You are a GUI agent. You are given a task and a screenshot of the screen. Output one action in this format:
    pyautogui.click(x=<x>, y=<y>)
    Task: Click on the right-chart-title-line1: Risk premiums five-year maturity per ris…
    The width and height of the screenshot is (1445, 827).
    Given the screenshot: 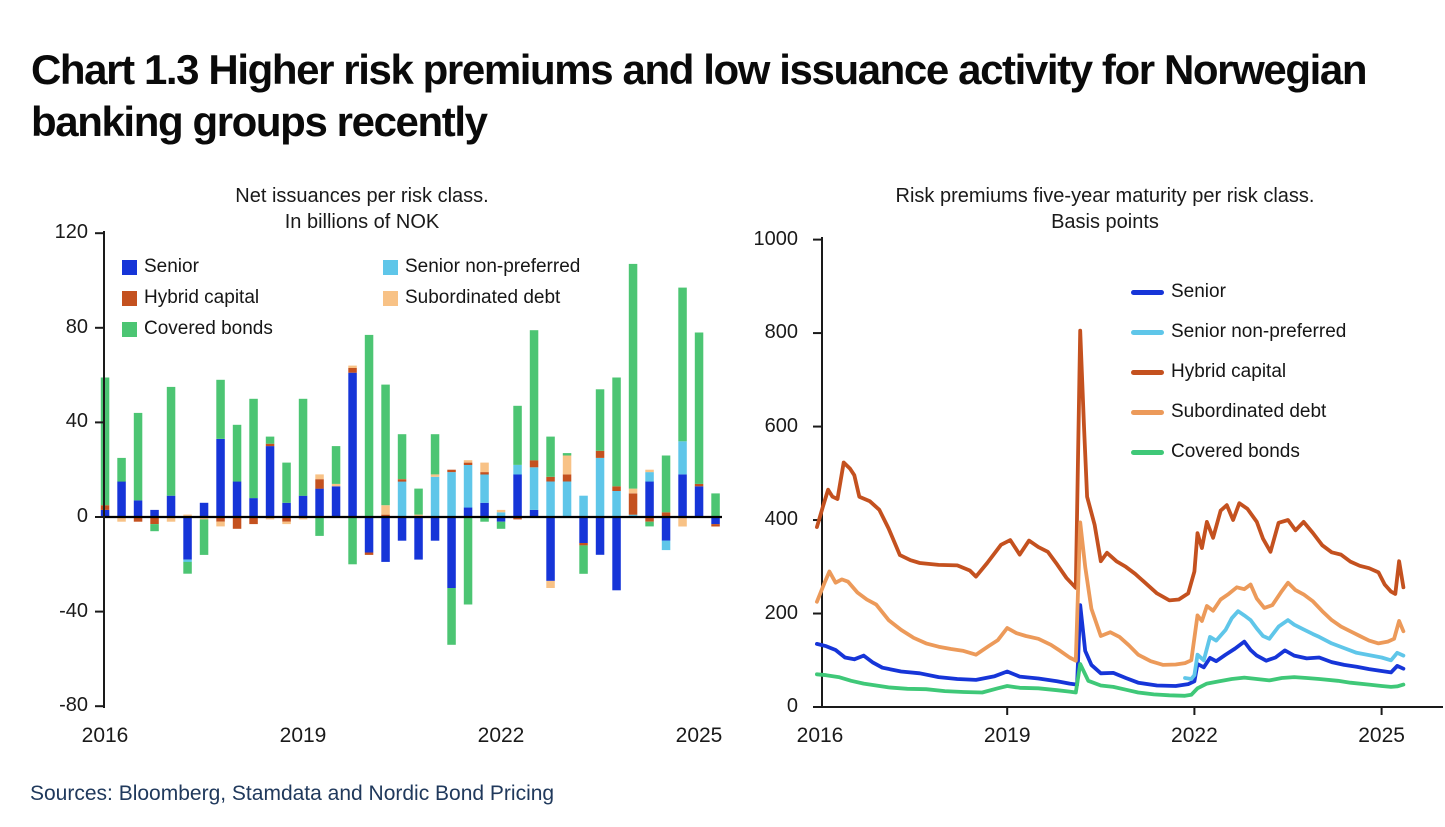 What is the action you would take?
    pyautogui.click(x=1105, y=196)
    